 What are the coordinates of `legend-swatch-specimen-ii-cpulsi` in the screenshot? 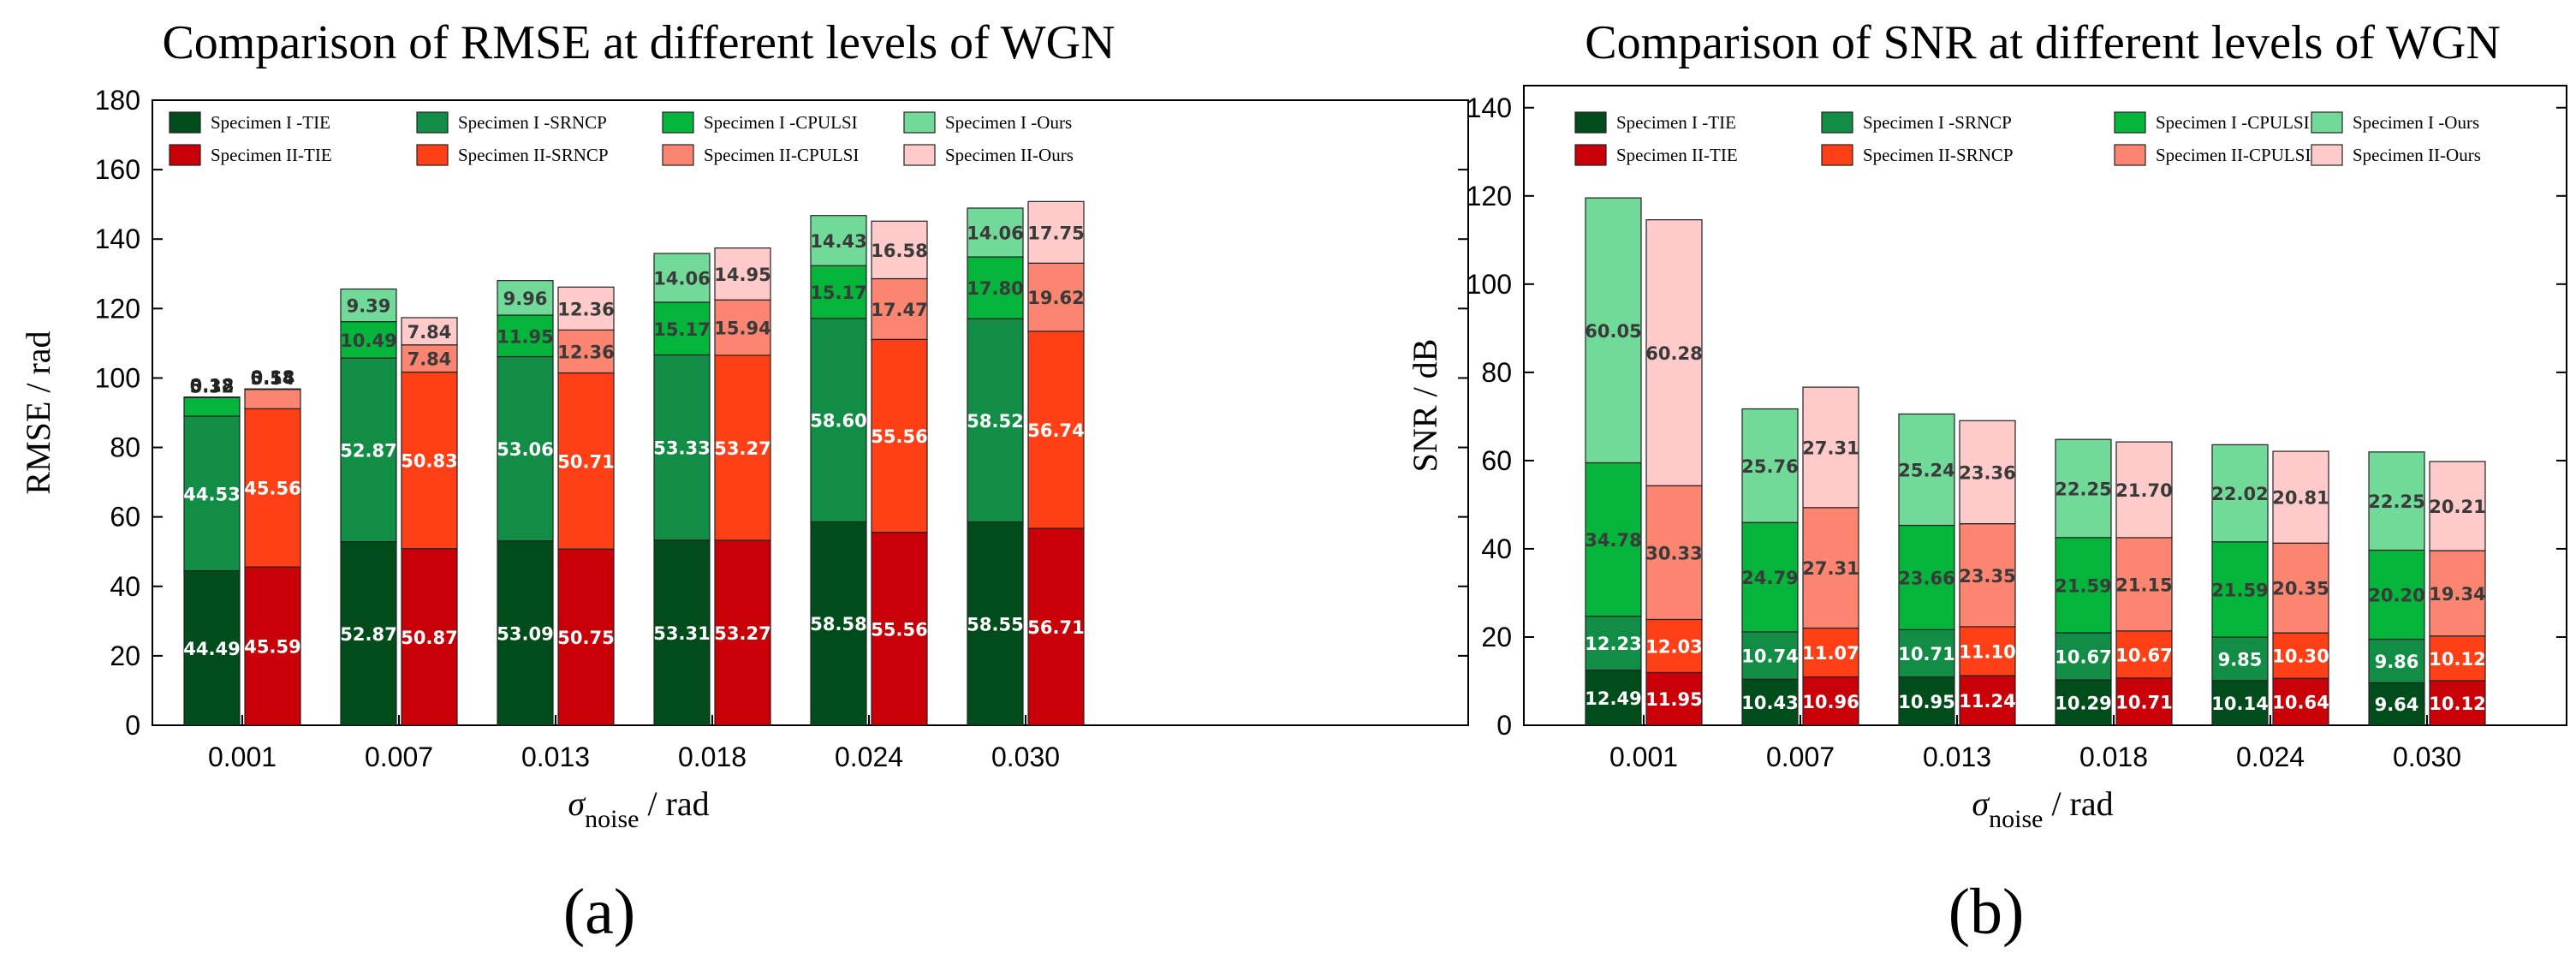 It's located at (678, 155).